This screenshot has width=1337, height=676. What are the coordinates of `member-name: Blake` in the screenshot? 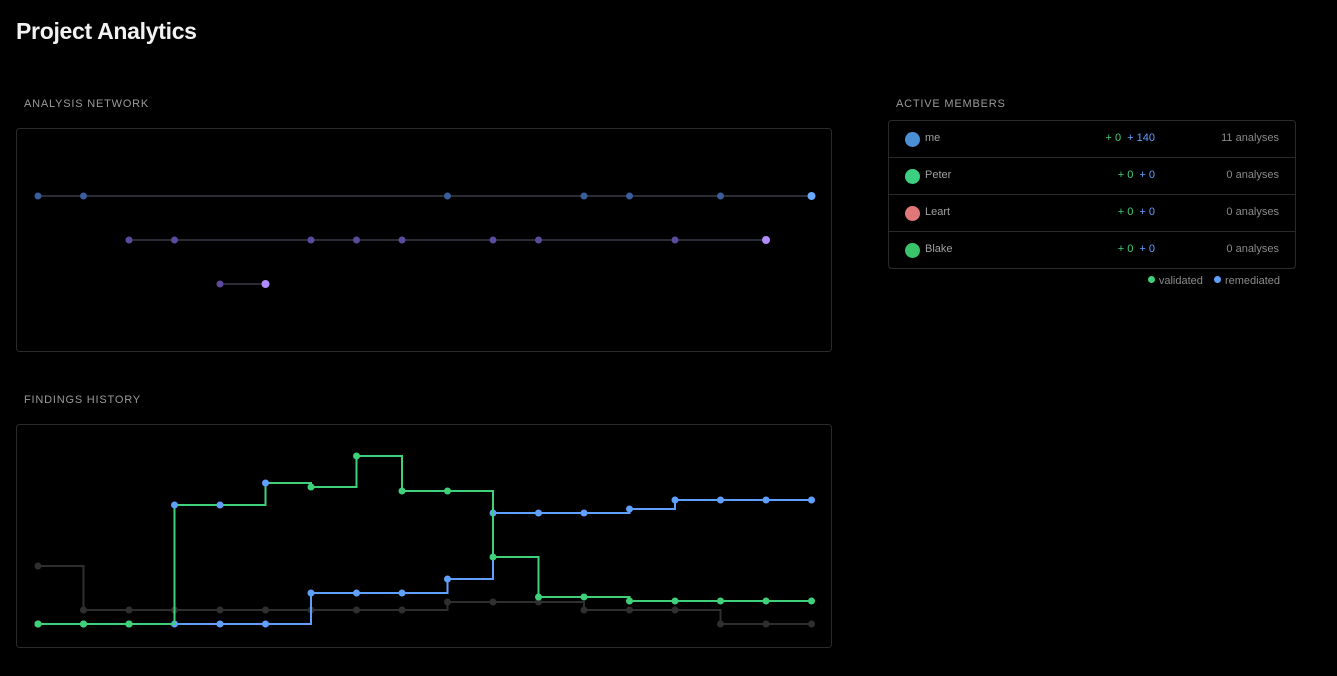 It's located at (939, 249).